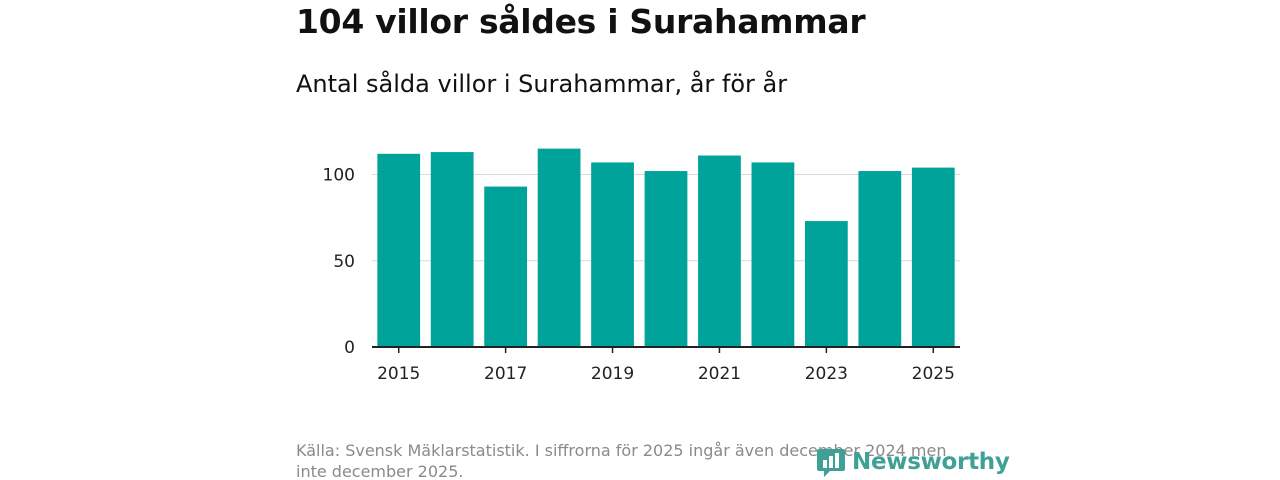  I want to click on x-tick-label-2019: 2019, so click(612, 374).